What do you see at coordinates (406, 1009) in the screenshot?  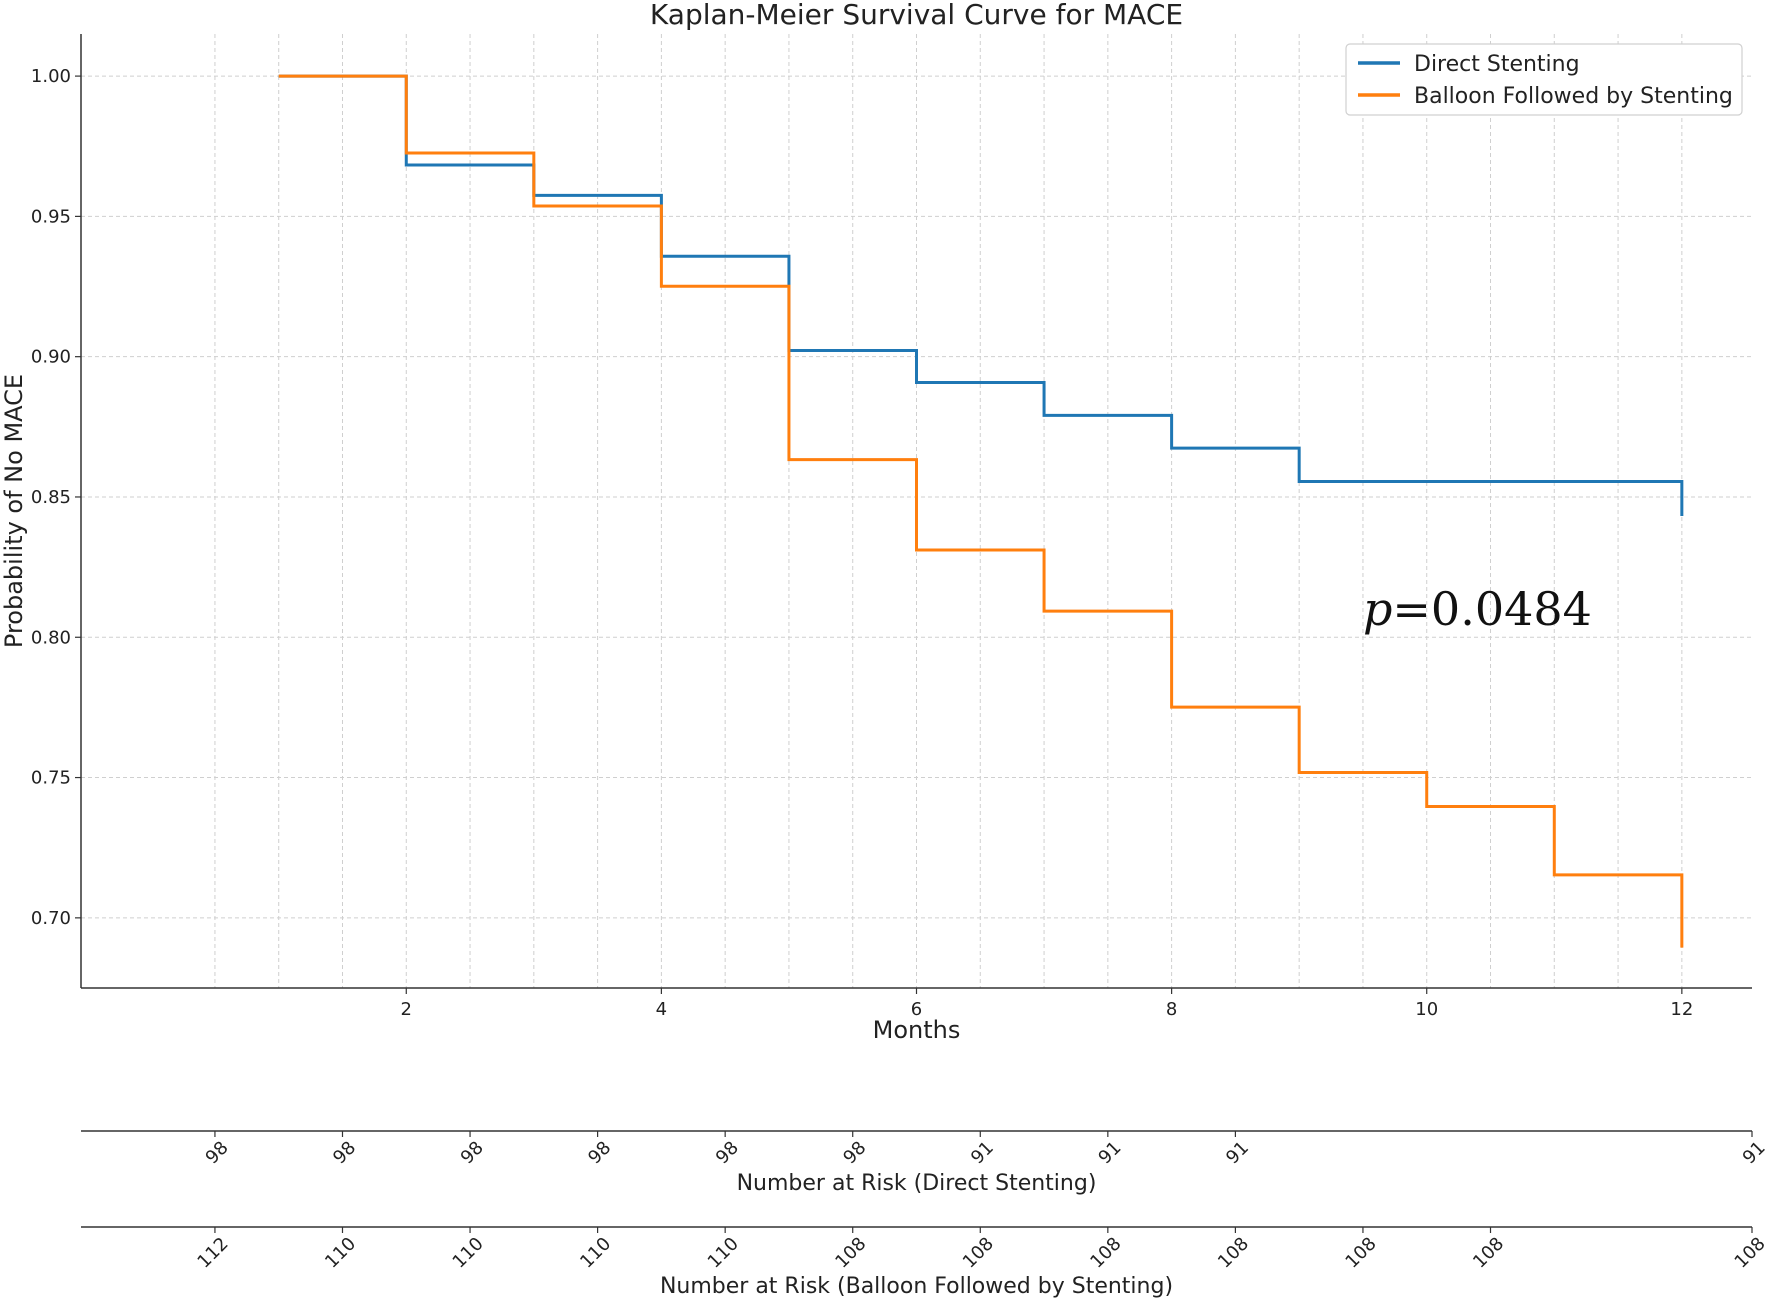 I see `x-tick-label: 2` at bounding box center [406, 1009].